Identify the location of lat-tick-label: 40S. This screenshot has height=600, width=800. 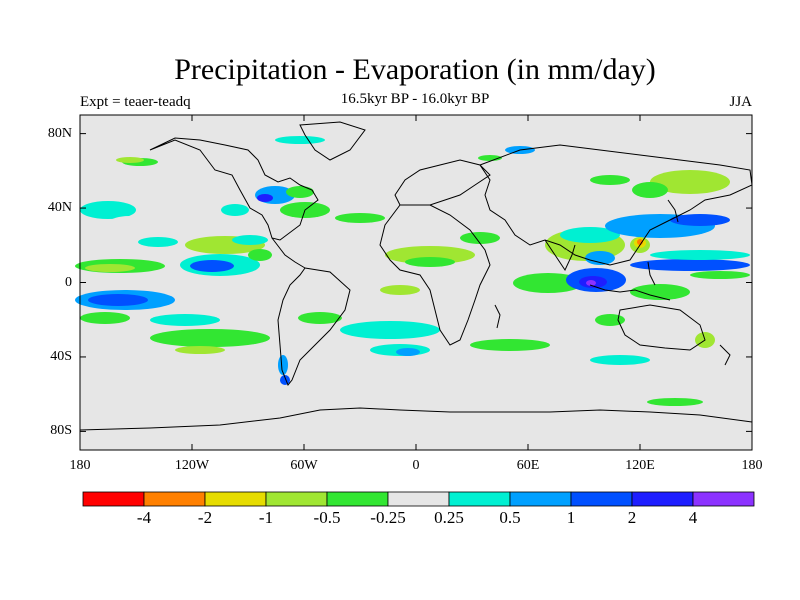
(61, 356).